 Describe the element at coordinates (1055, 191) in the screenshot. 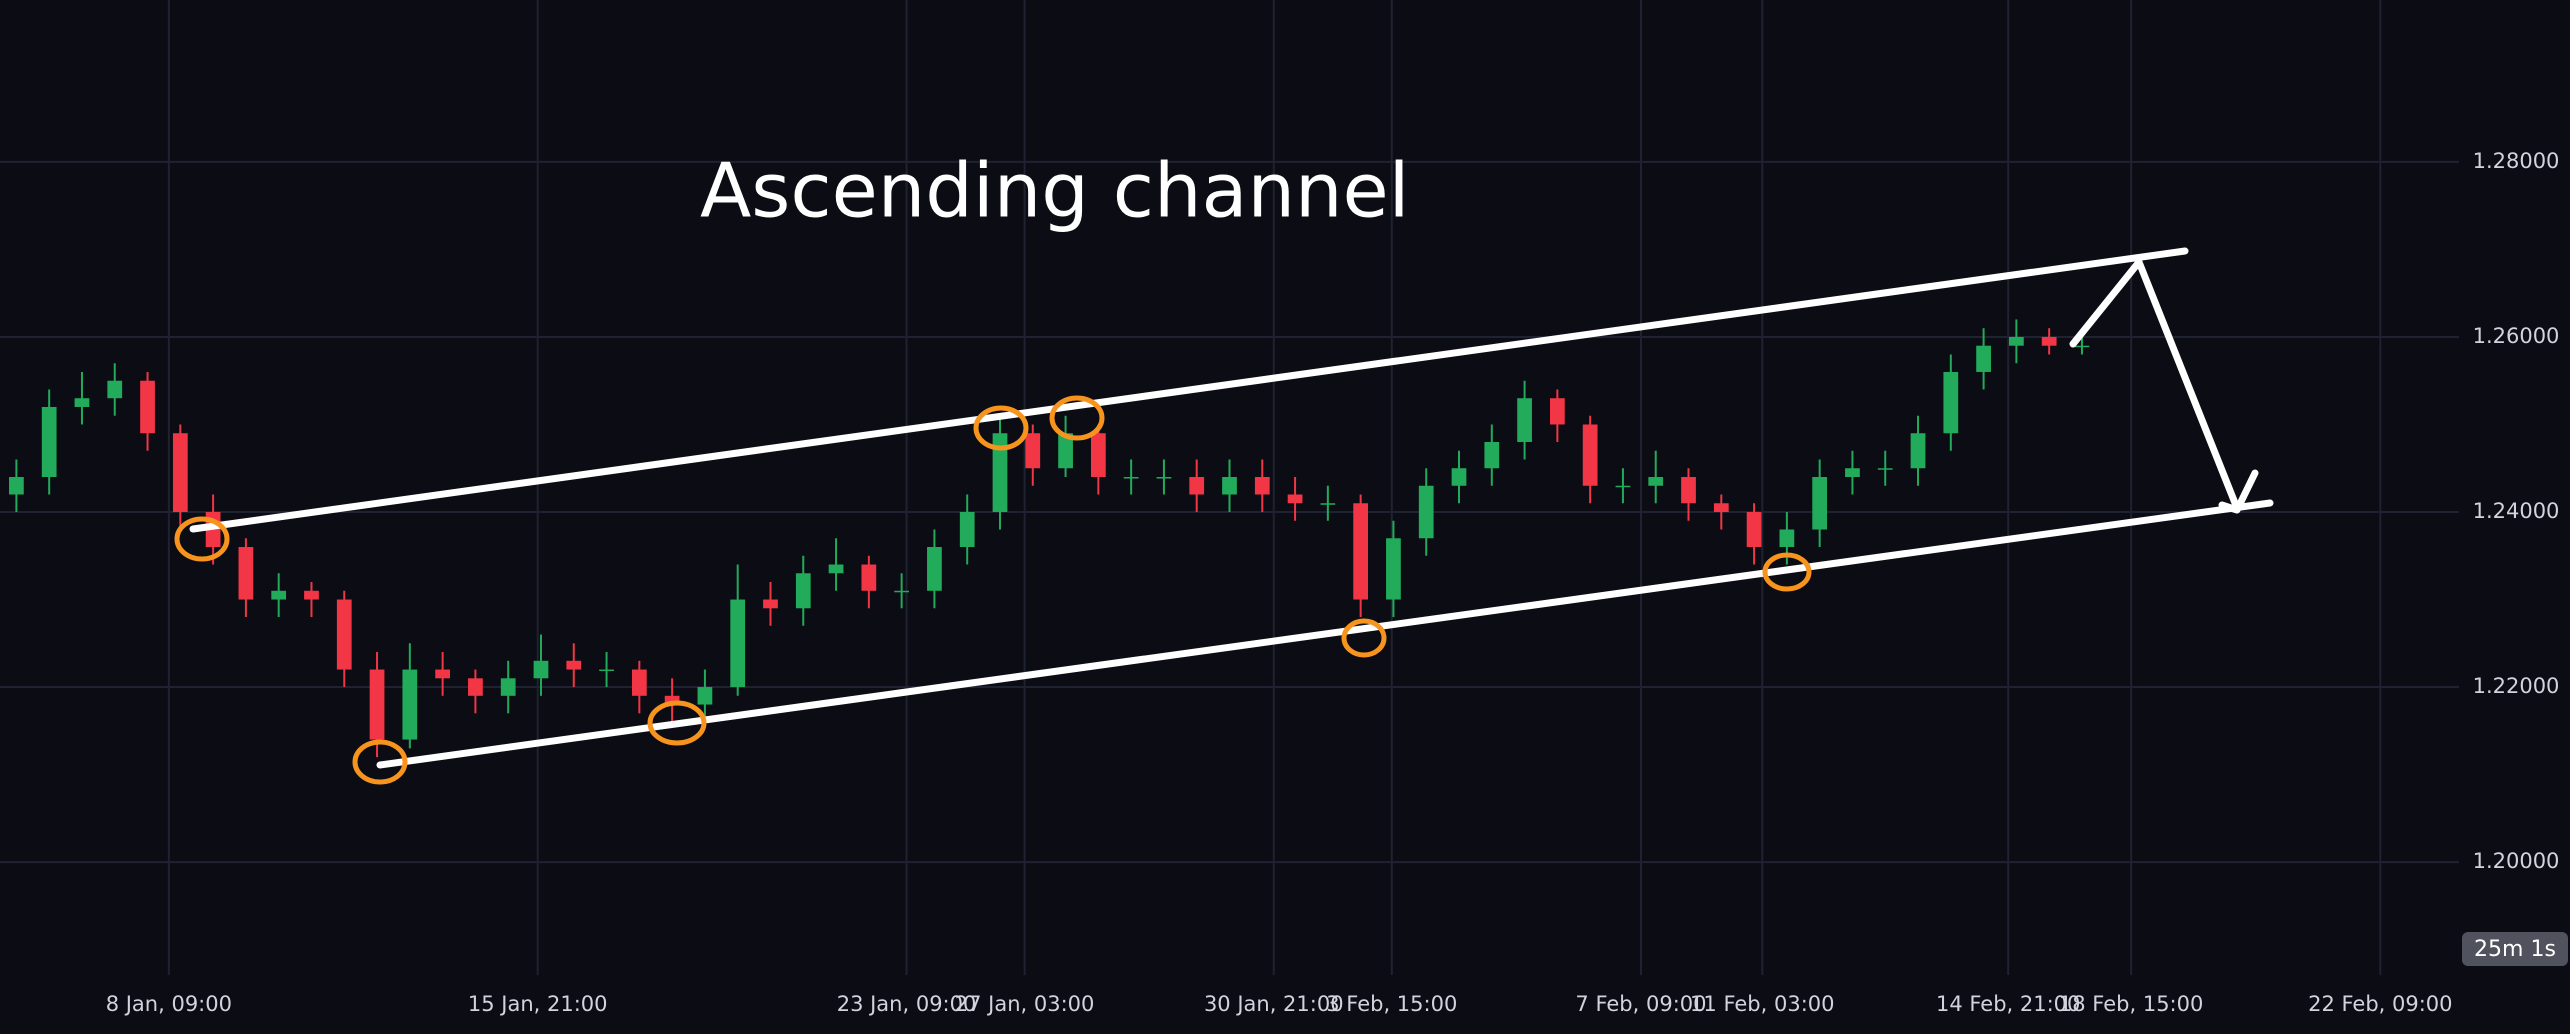

I see `chart-title: Ascending channel` at that location.